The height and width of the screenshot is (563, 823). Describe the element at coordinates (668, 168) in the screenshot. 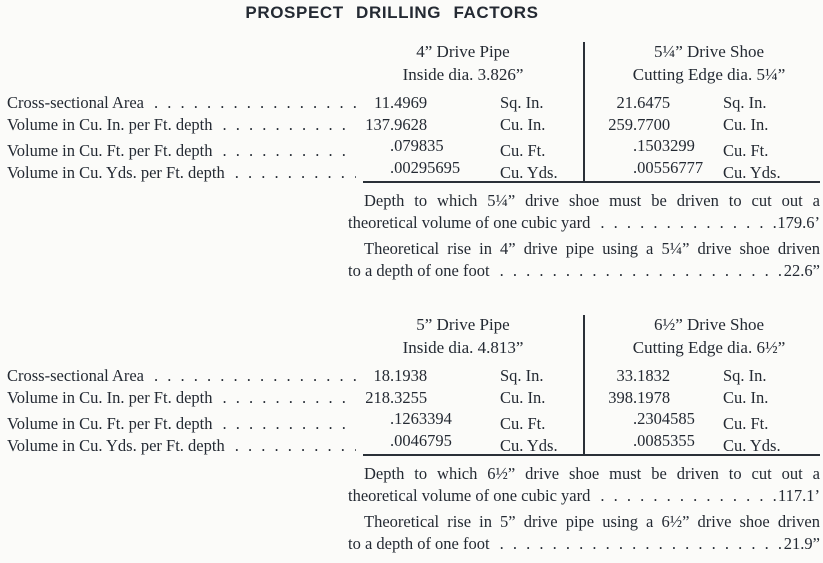

I see `shoe-value: .00556777` at that location.